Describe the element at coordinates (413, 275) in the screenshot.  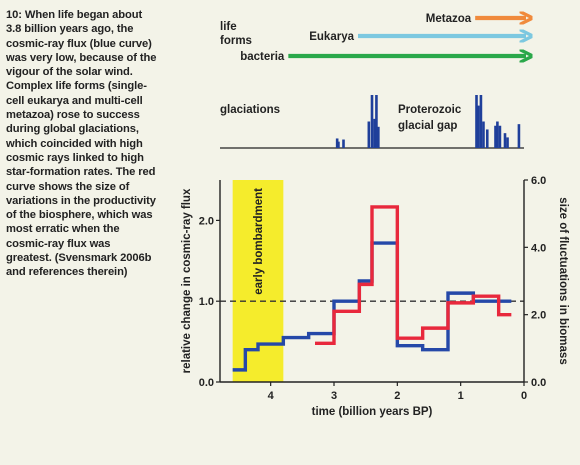
I see `biomass-fluctuation-line` at that location.